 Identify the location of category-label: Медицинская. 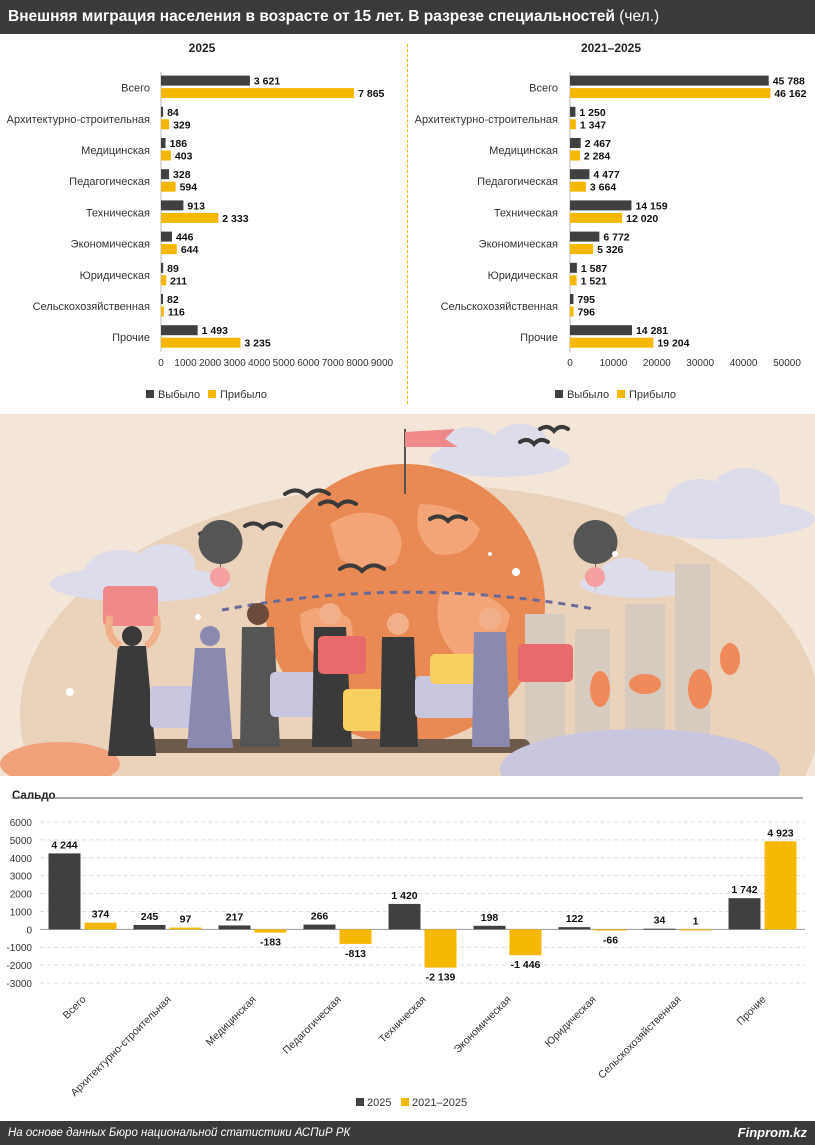
(231, 1021).